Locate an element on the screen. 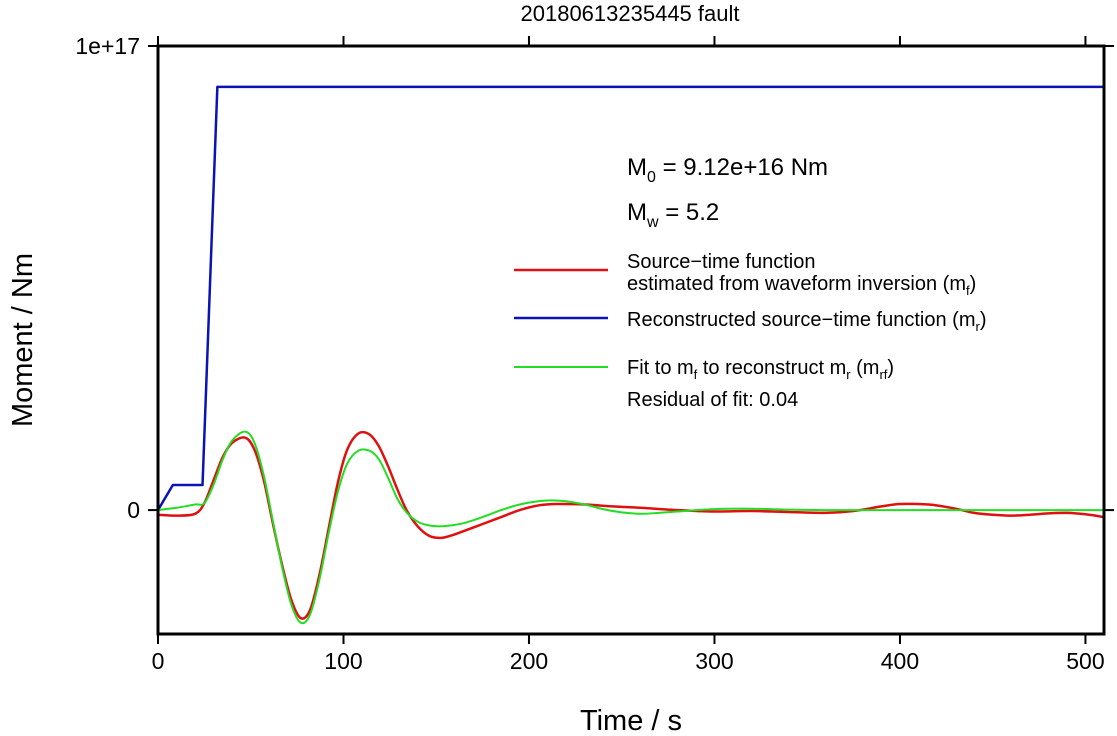 The height and width of the screenshot is (736, 1117). legend-label-mf-line1: Source−time function is located at coordinates (721, 262).